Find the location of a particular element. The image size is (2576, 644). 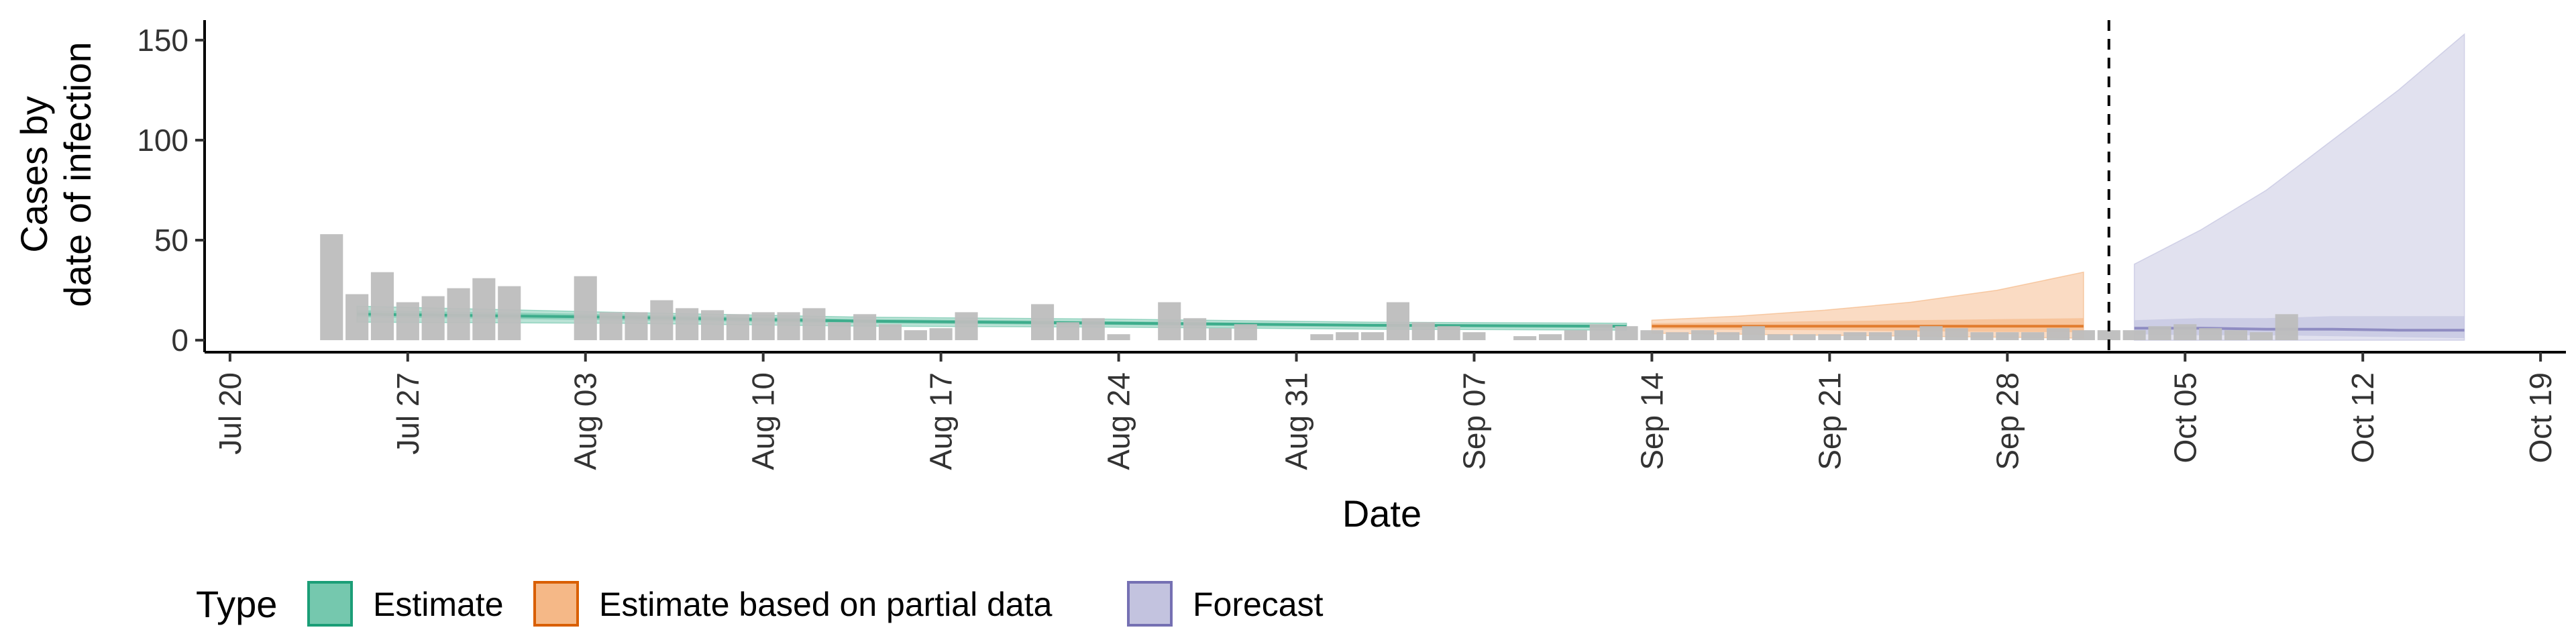

x-tick-label: Oct 19 is located at coordinates (2540, 418).